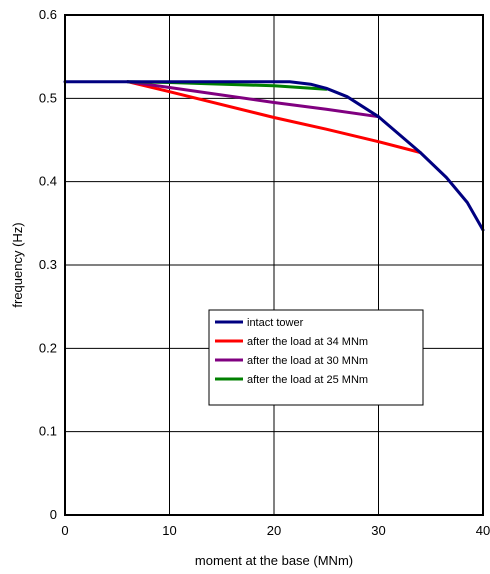  What do you see at coordinates (48, 347) in the screenshot?
I see `y-tick-label: 0.2` at bounding box center [48, 347].